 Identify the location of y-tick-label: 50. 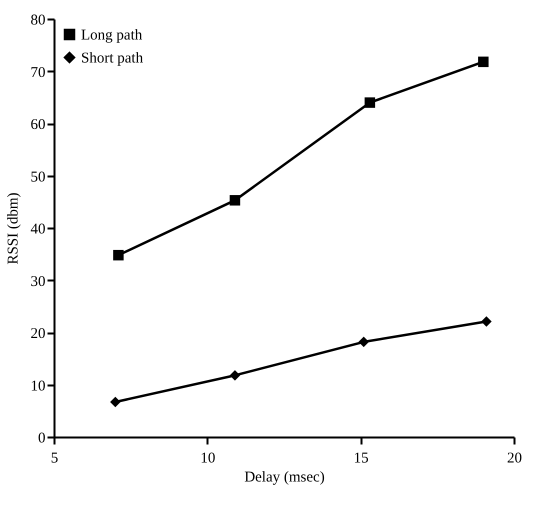
(38, 177).